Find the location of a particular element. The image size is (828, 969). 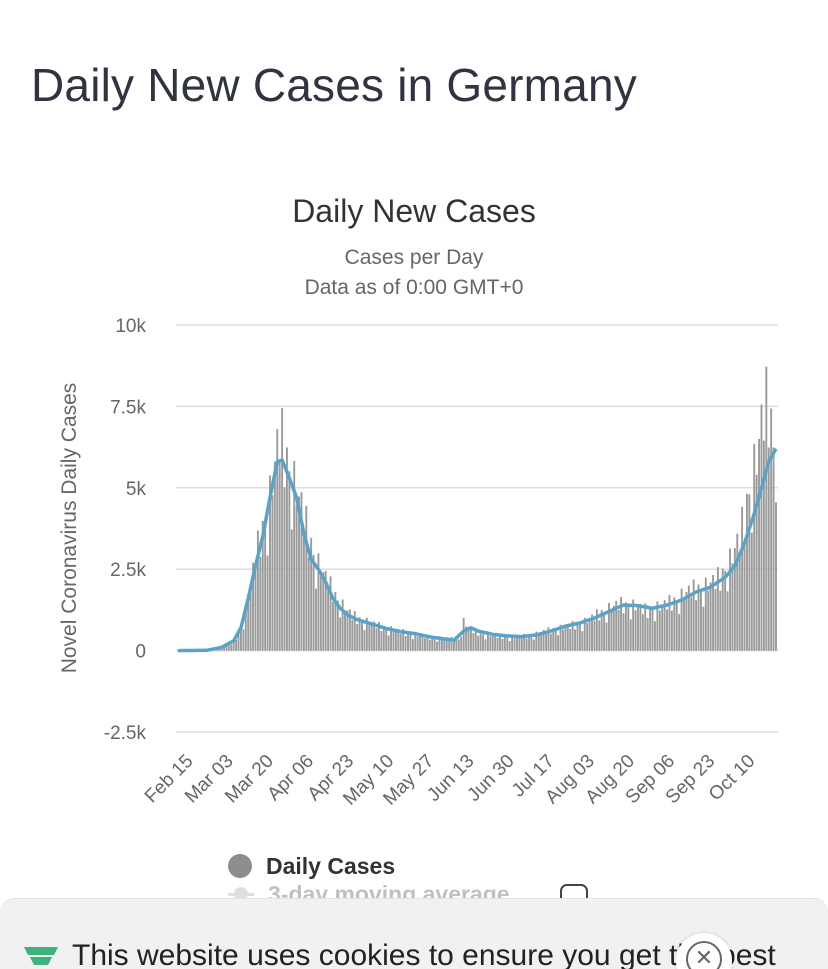

legend-dot-icon is located at coordinates (240, 866).